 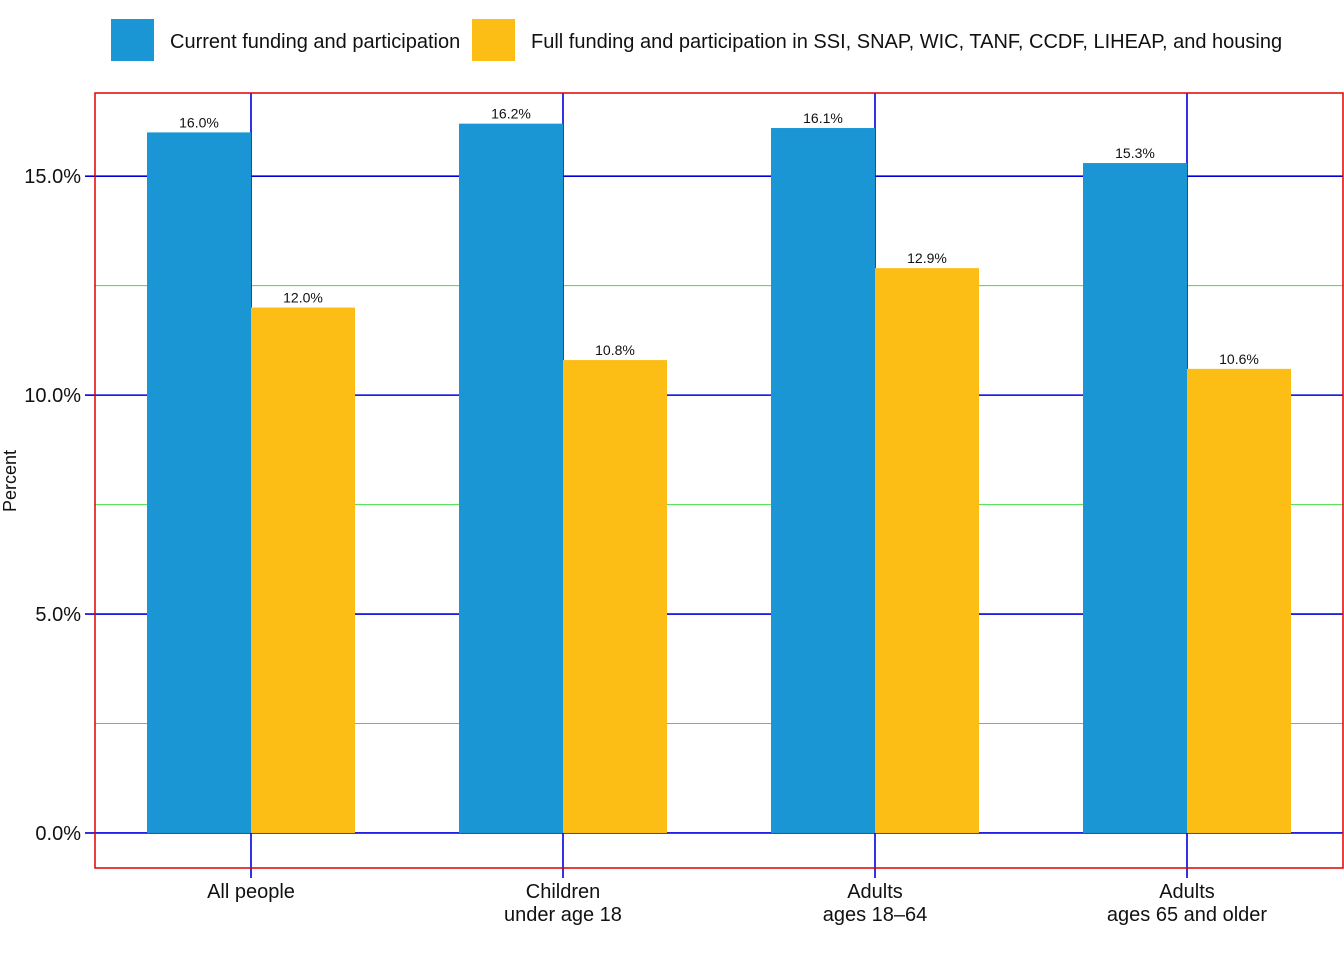 I want to click on bar-value-label: 16.2%, so click(x=511, y=114).